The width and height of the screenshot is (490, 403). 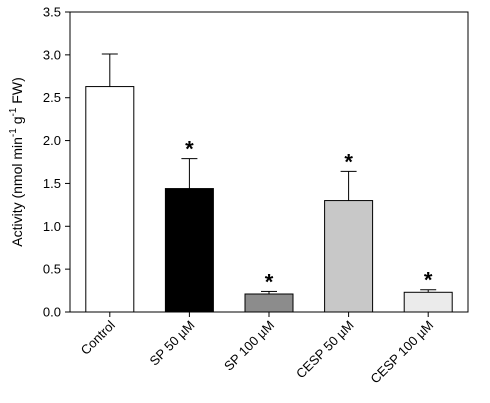 What do you see at coordinates (17, 92) in the screenshot?
I see `y-axis-label-text: FW)` at bounding box center [17, 92].